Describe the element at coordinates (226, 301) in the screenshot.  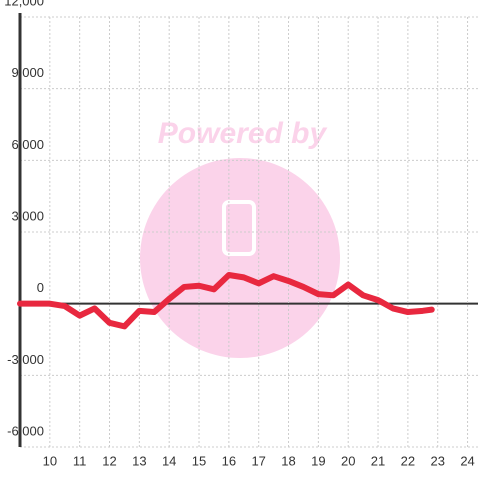
I see `line-series` at that location.